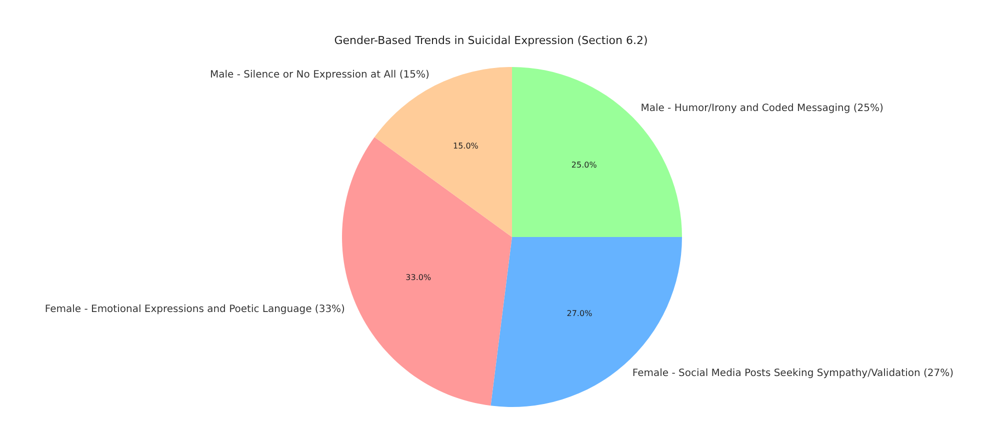 The width and height of the screenshot is (982, 421). Describe the element at coordinates (465, 146) in the screenshot. I see `data-label: 15.0%` at that location.